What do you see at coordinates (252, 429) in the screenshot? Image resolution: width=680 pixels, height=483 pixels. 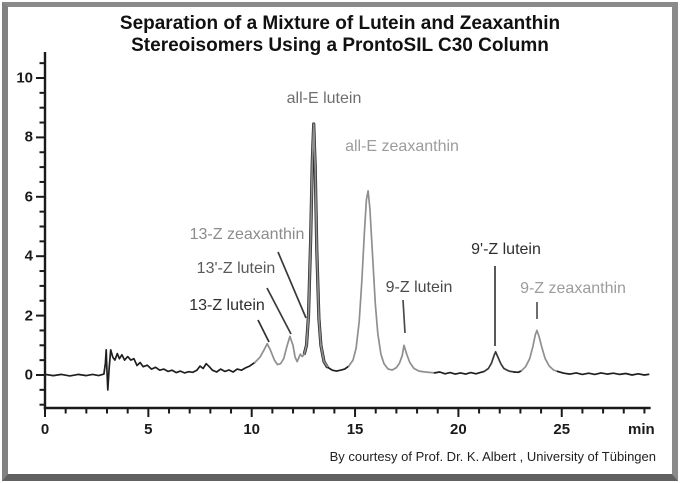 I see `x-tick-label: 10` at bounding box center [252, 429].